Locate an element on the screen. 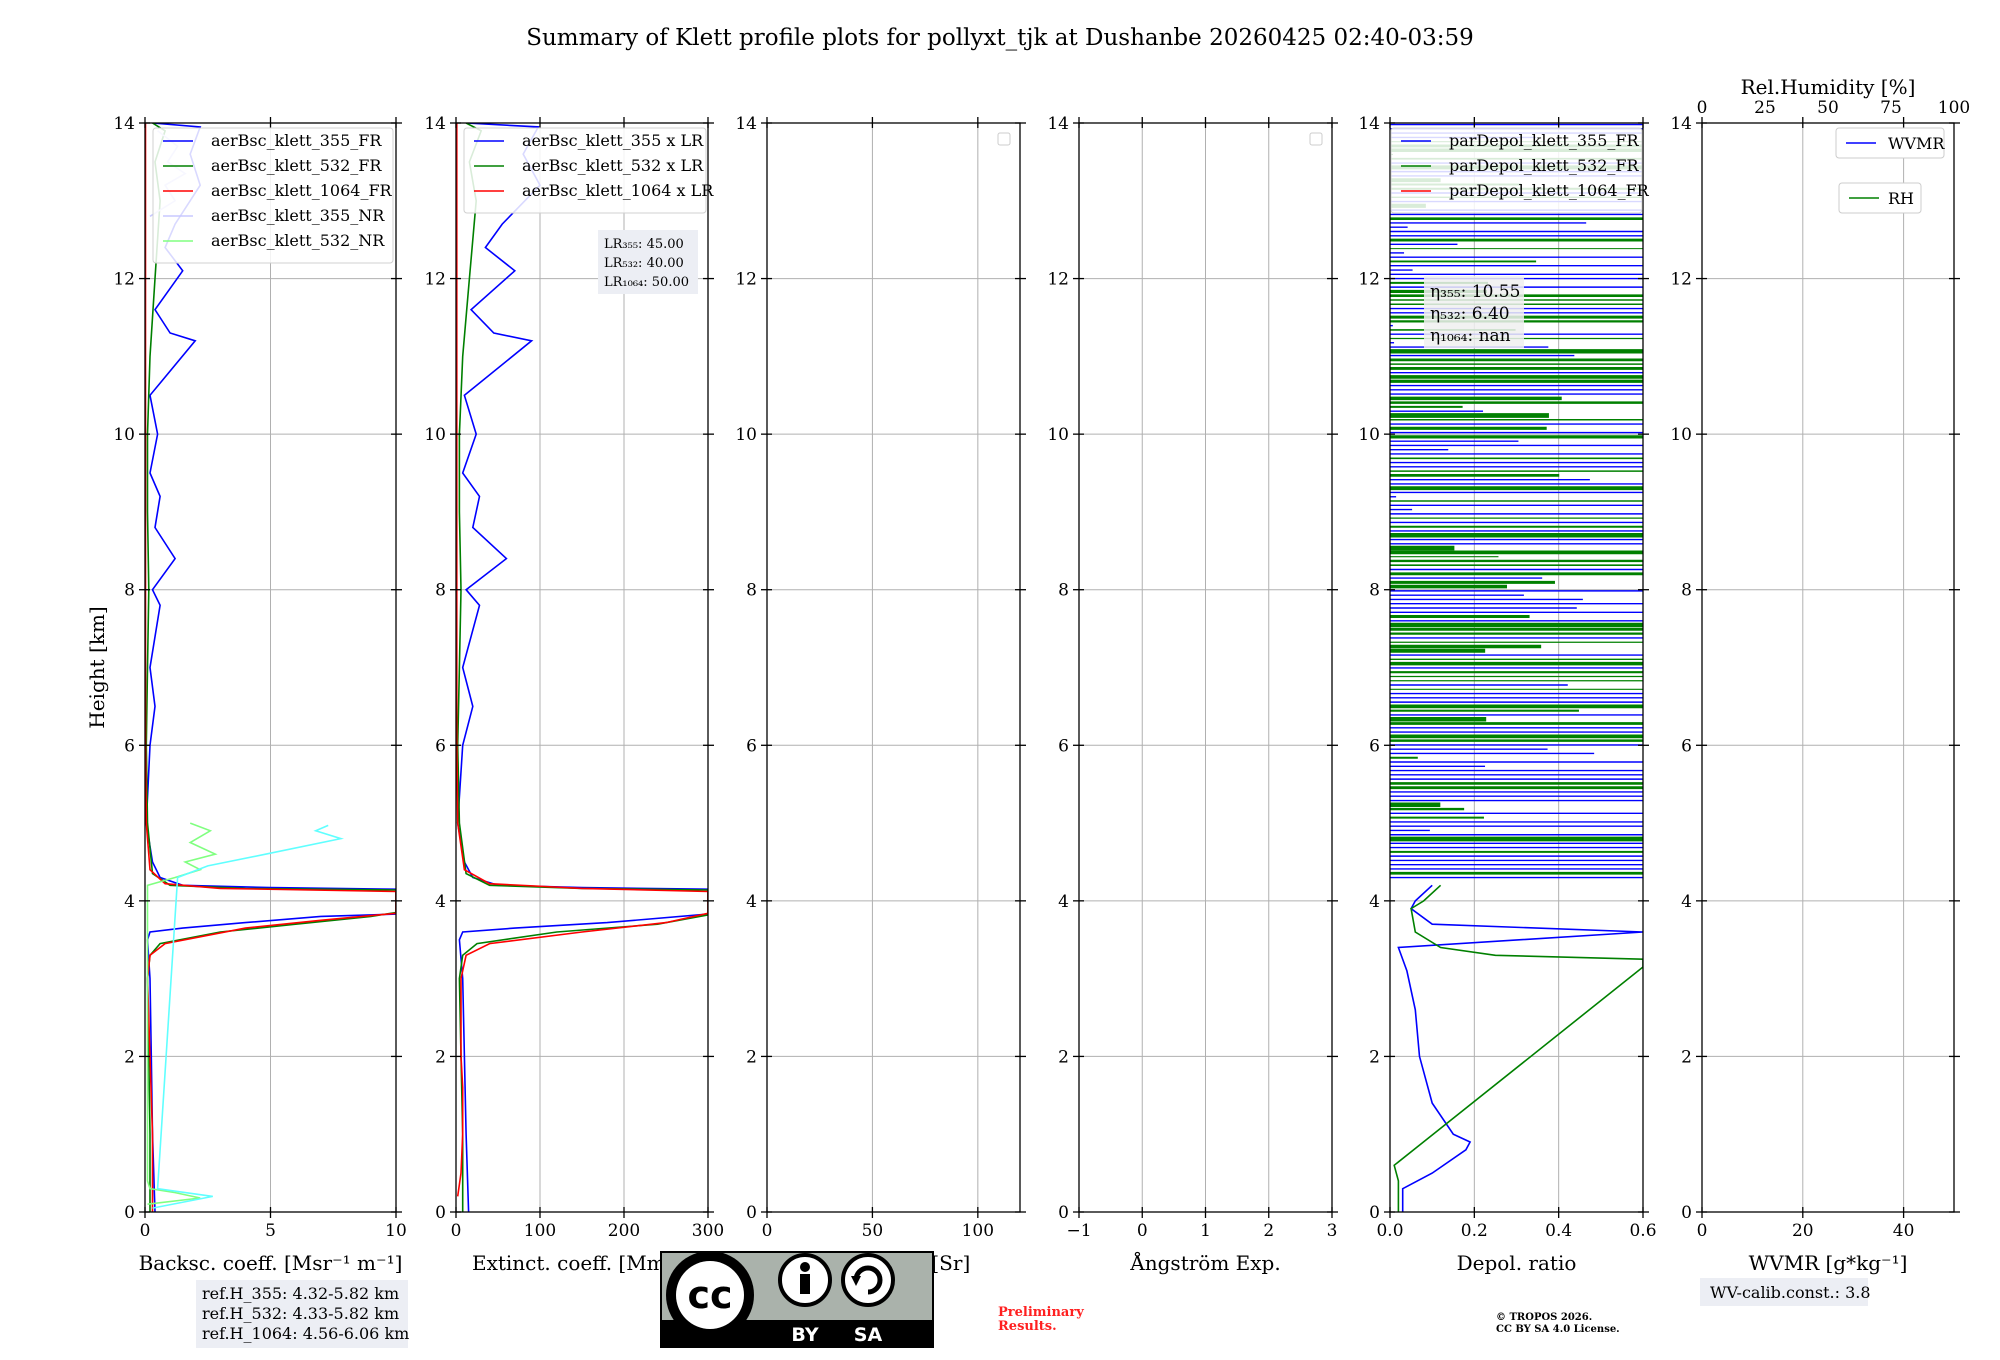  legend-box-rh is located at coordinates (1880, 198).